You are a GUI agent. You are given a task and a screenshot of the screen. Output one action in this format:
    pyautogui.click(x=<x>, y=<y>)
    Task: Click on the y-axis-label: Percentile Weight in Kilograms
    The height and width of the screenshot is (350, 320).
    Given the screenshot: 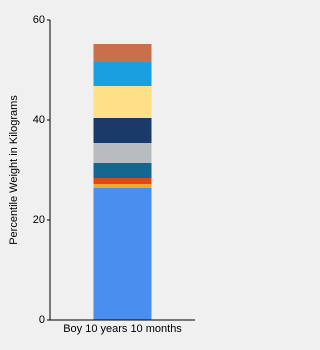 What is the action you would take?
    pyautogui.click(x=14, y=170)
    